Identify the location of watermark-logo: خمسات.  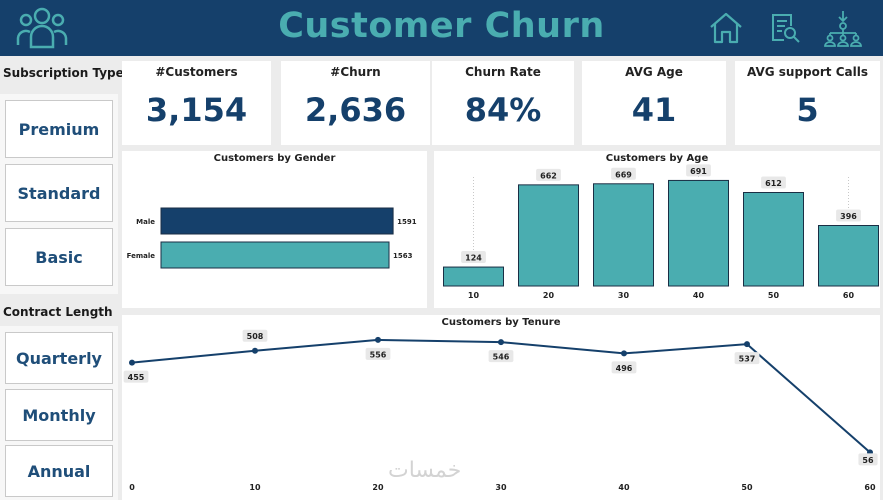
(425, 470).